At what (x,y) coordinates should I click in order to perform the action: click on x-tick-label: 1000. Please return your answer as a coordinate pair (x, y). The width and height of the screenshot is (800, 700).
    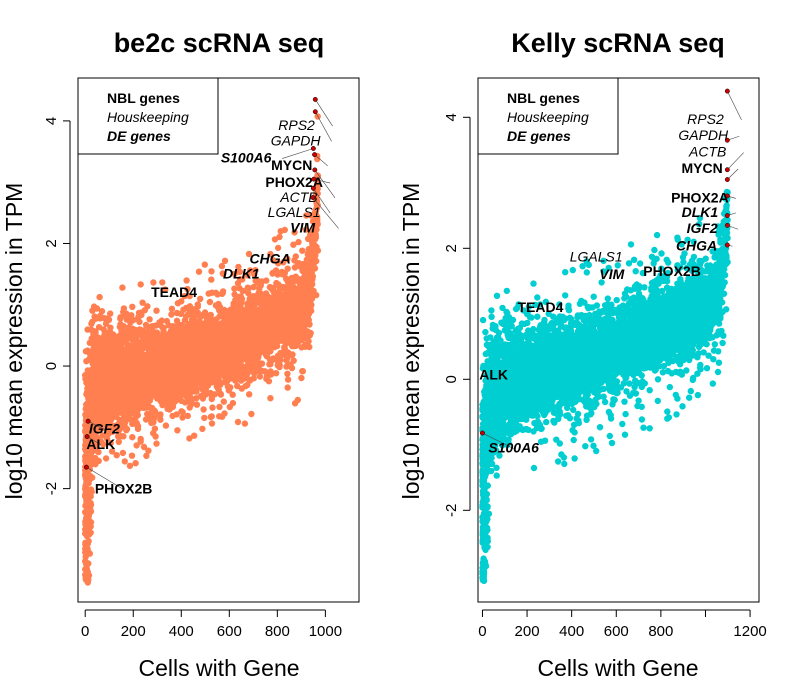
    Looking at the image, I should click on (325, 631).